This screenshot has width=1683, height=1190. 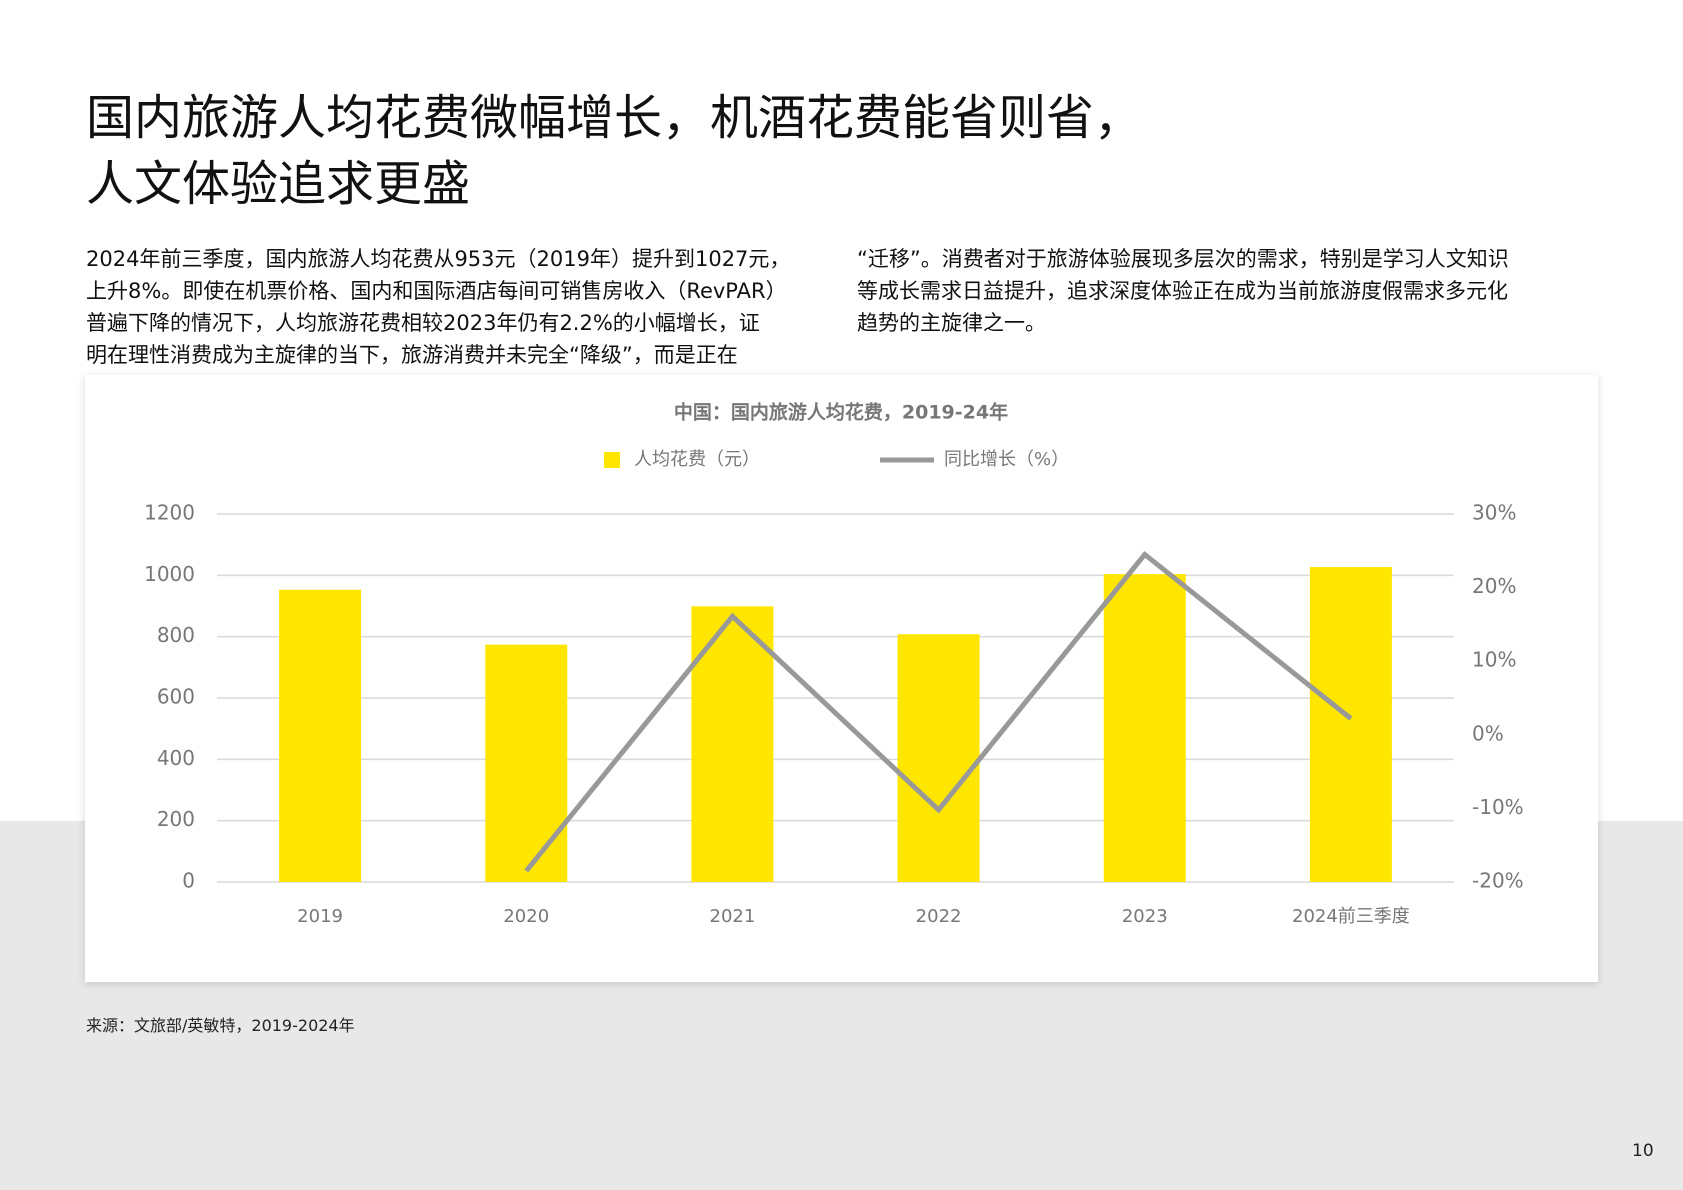 What do you see at coordinates (278, 184) in the screenshot?
I see `page-title: 人文体验追求更盛` at bounding box center [278, 184].